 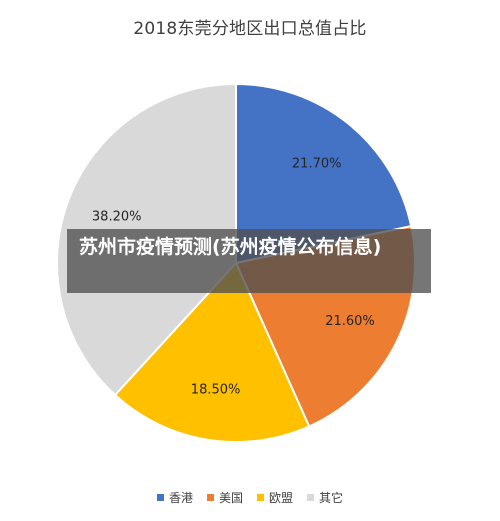 I want to click on chart-legend: 香港 美国 欧盟 其它, so click(x=250, y=497).